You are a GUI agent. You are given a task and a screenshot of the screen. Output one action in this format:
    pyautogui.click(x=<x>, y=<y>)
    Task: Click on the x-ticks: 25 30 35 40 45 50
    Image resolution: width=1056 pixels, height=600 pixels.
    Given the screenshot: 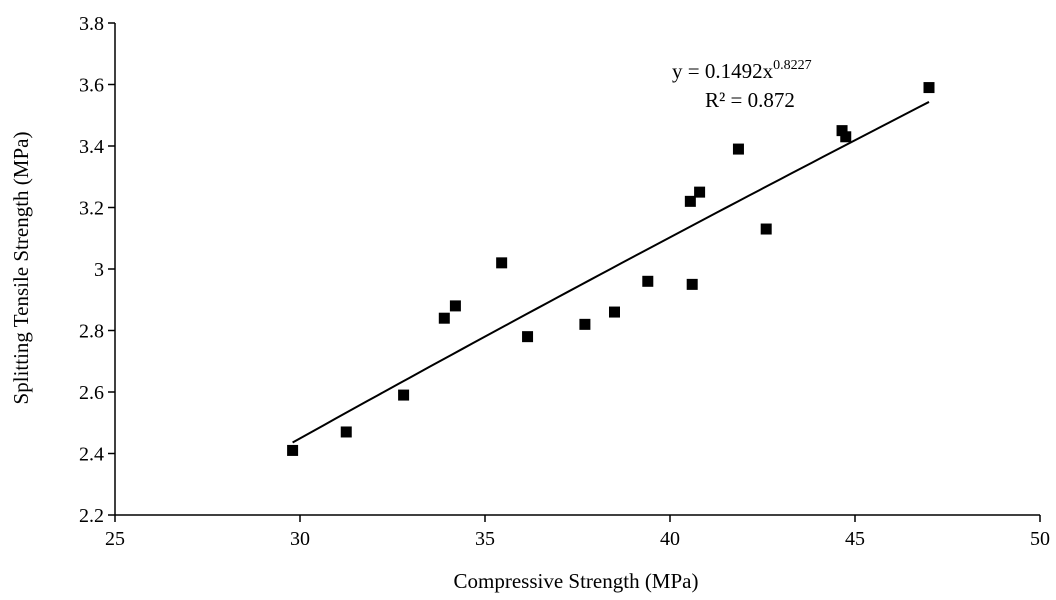 What is the action you would take?
    pyautogui.click(x=577, y=532)
    